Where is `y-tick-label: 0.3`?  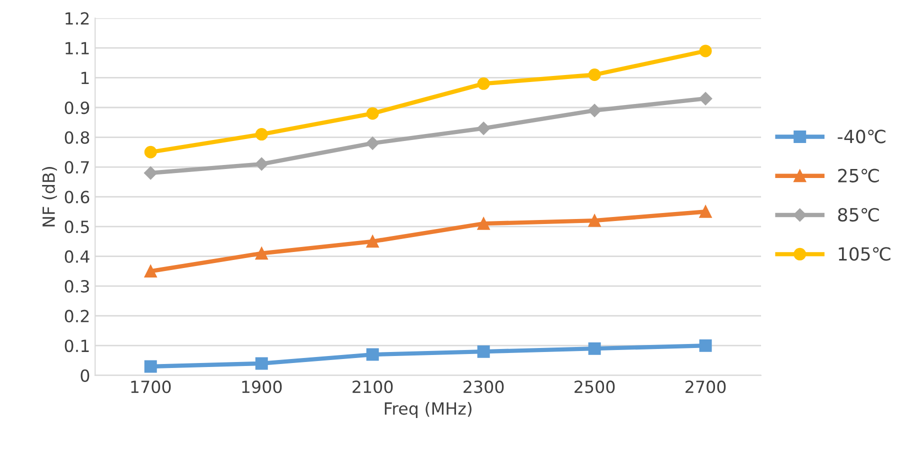
y-tick-label: 0.3 is located at coordinates (76, 286).